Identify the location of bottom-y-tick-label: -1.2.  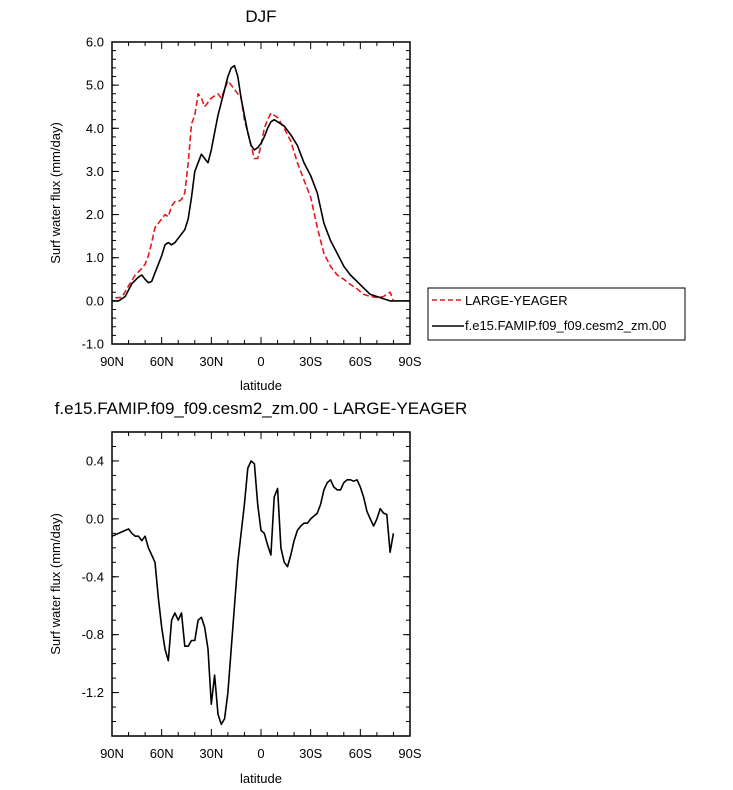
(93, 692).